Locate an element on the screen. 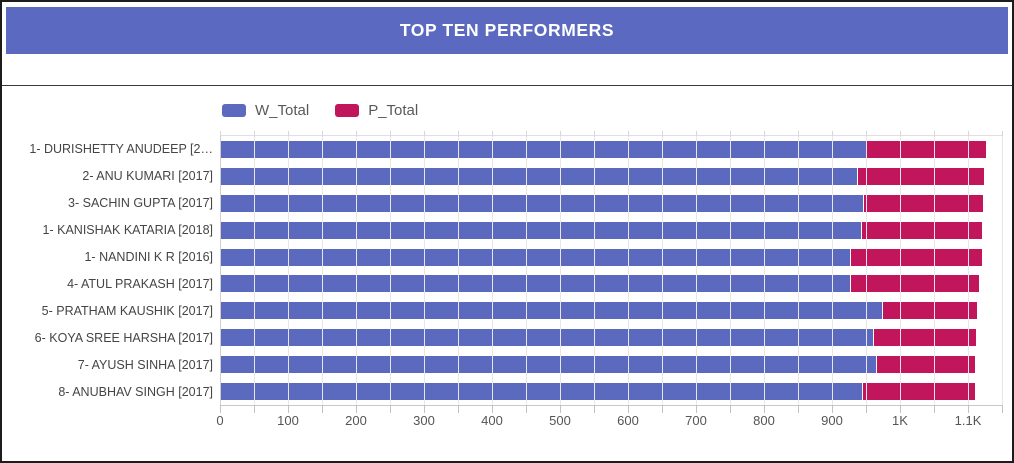  x-axis-label: 200 is located at coordinates (356, 420).